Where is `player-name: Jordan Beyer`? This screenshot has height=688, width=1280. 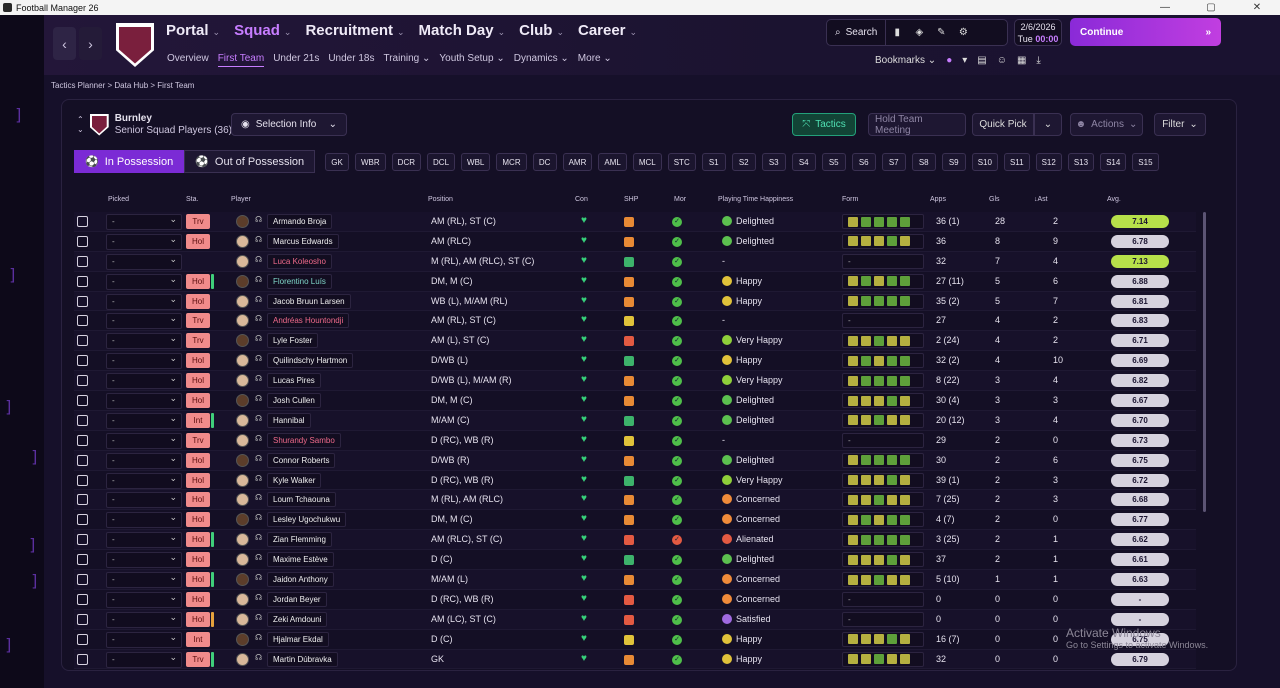
player-name: Jordan Beyer is located at coordinates (297, 599).